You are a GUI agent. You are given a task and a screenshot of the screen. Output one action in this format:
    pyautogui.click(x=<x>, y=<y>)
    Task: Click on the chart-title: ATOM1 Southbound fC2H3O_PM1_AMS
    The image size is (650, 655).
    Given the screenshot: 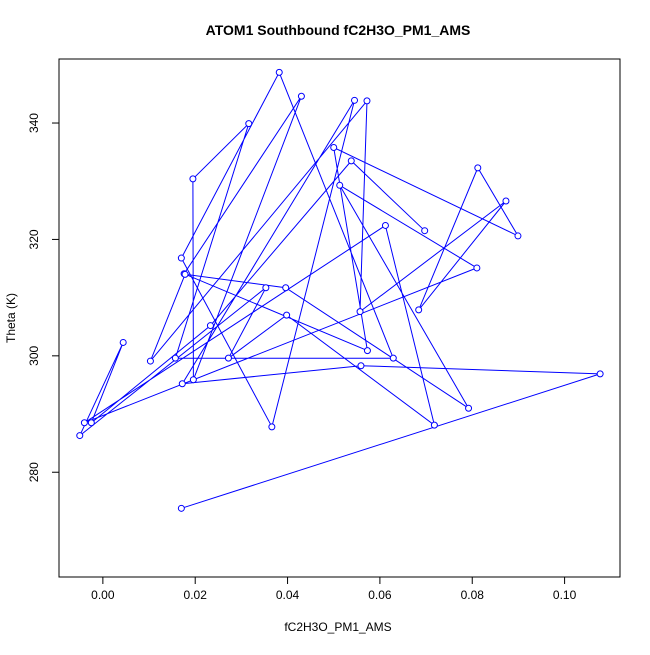 What is the action you would take?
    pyautogui.click(x=338, y=30)
    